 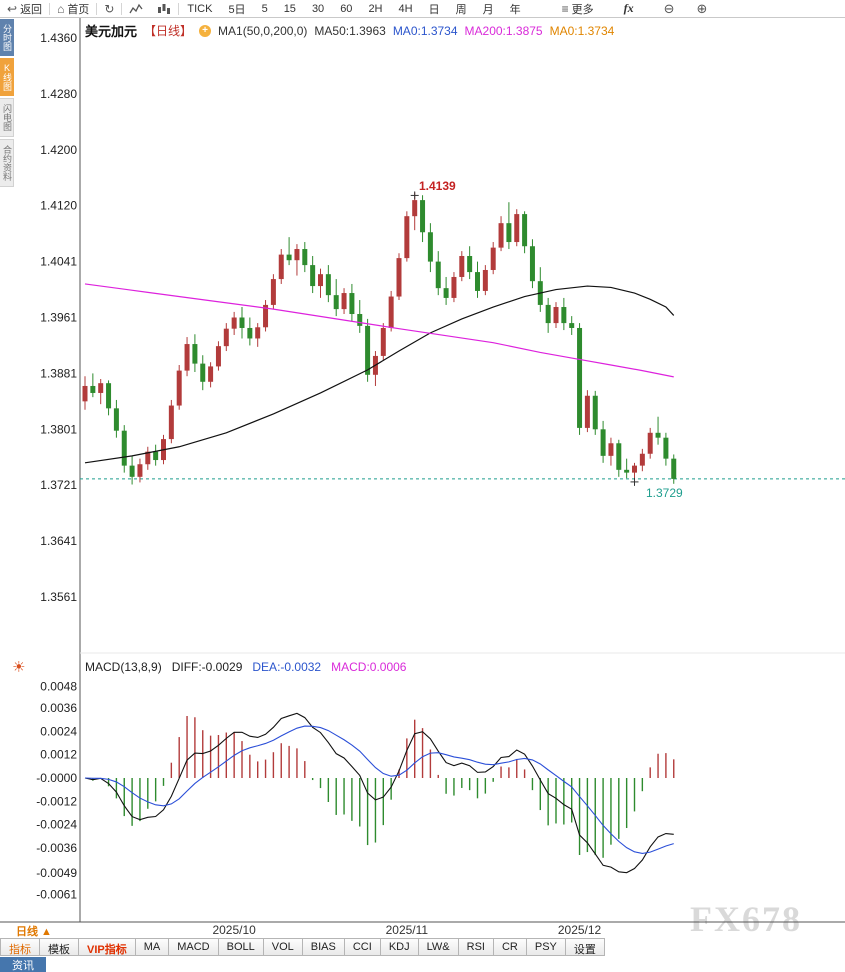 I want to click on more-label: 更多, so click(x=582, y=9).